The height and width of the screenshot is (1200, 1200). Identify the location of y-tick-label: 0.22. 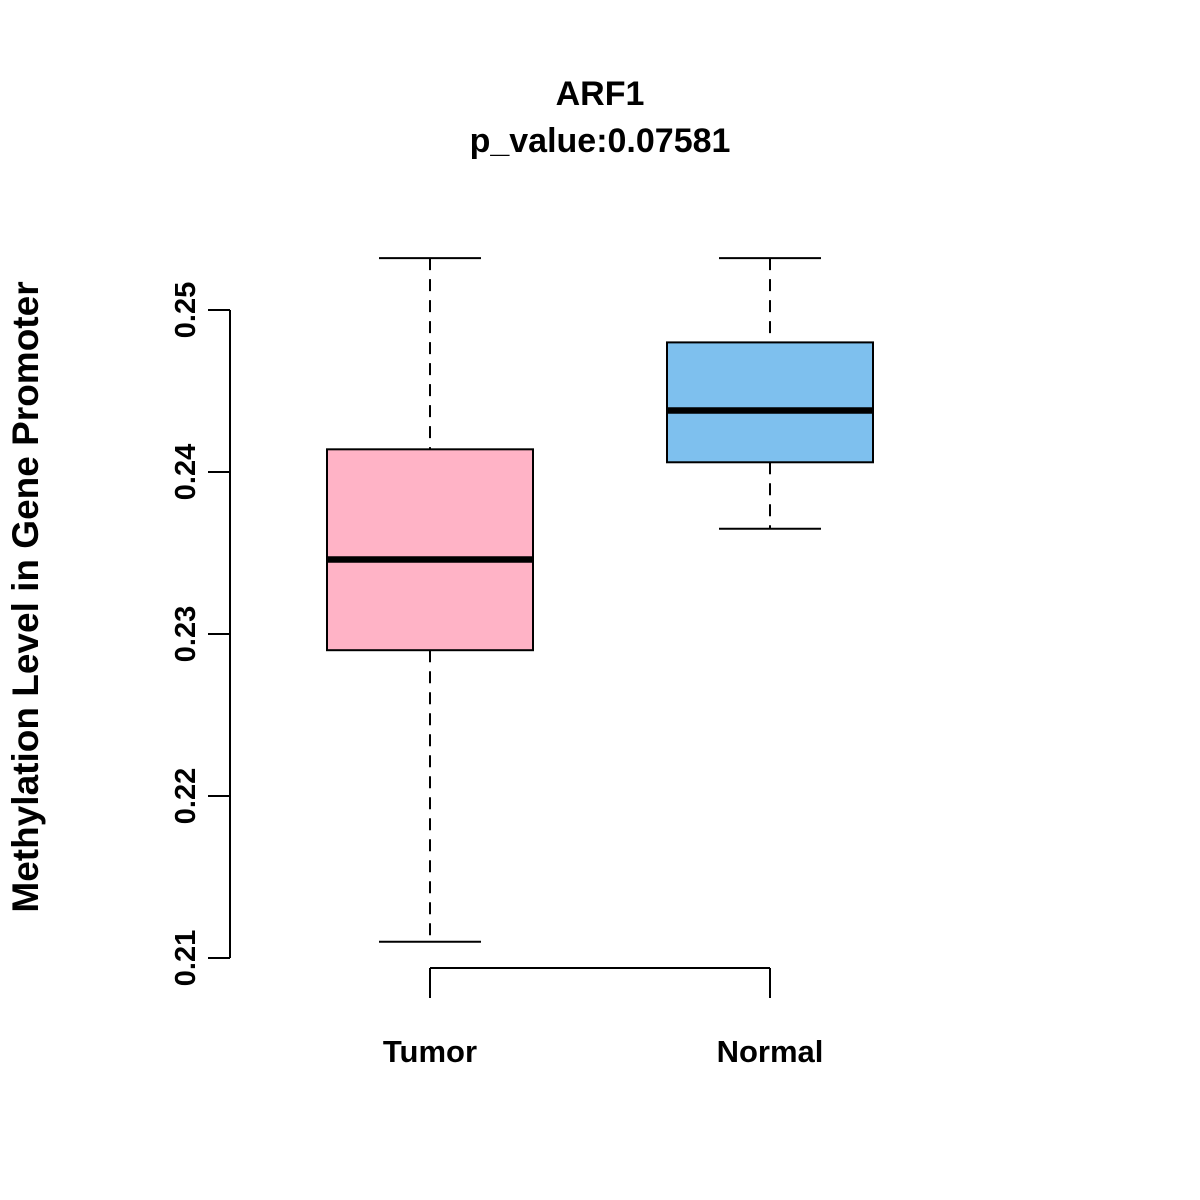
(186, 796).